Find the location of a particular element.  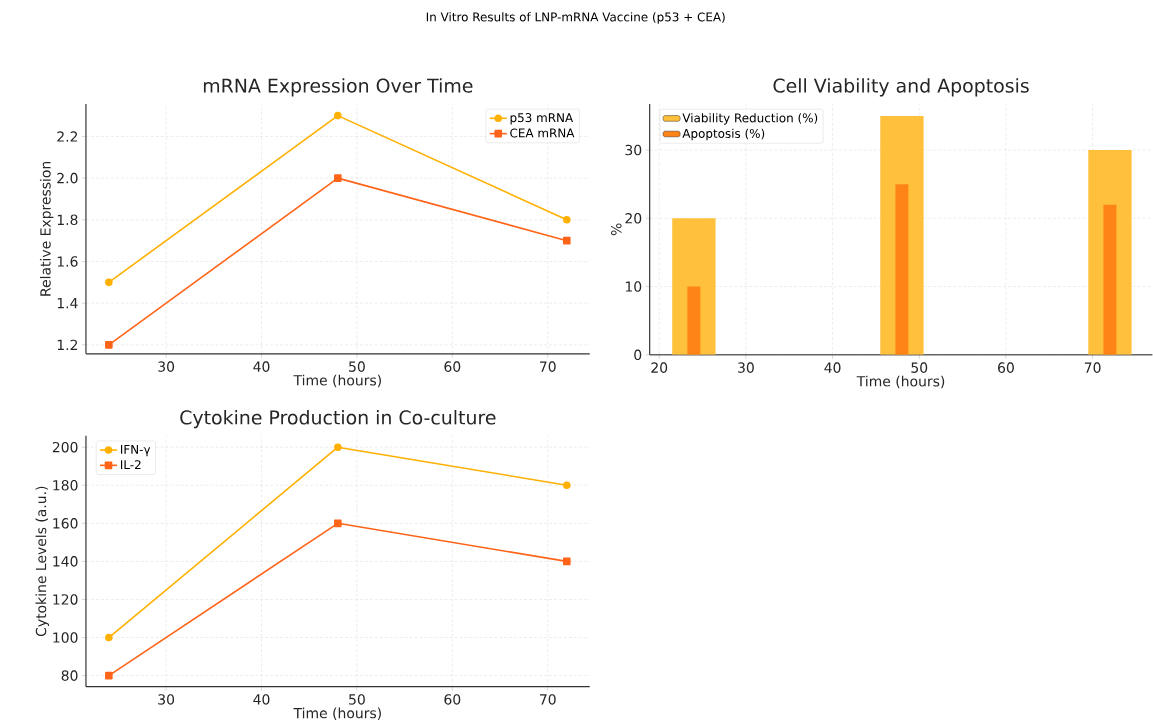

y-tick-label: 1.2 is located at coordinates (67, 345).